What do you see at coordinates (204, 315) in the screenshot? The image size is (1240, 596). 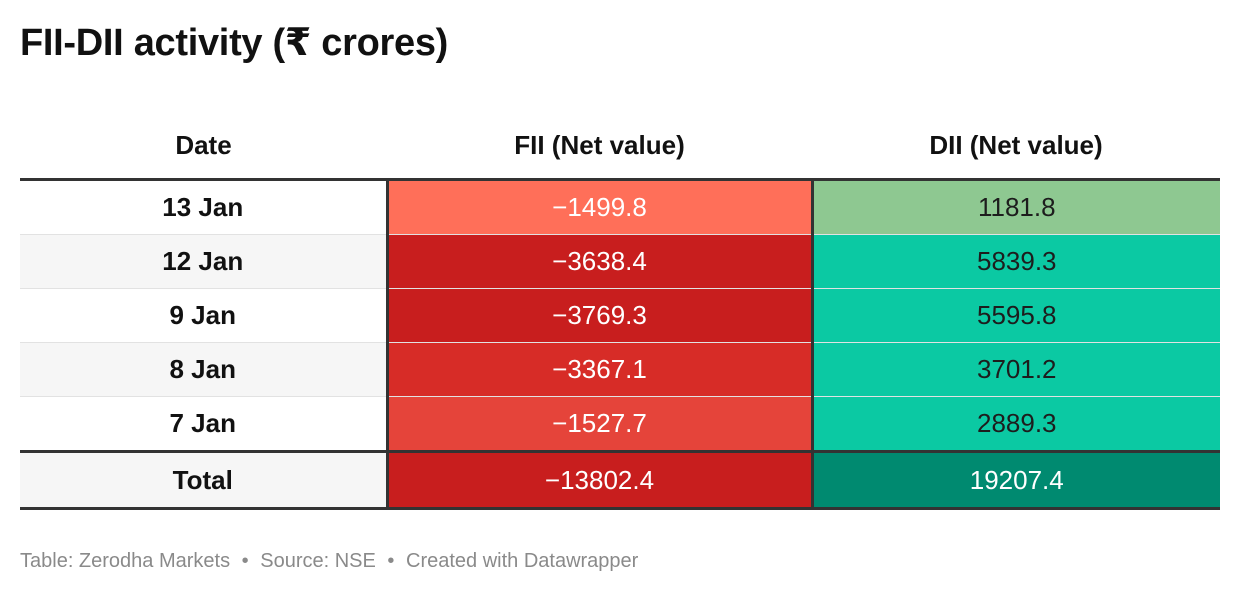 I see `date-cell: 9 Jan` at bounding box center [204, 315].